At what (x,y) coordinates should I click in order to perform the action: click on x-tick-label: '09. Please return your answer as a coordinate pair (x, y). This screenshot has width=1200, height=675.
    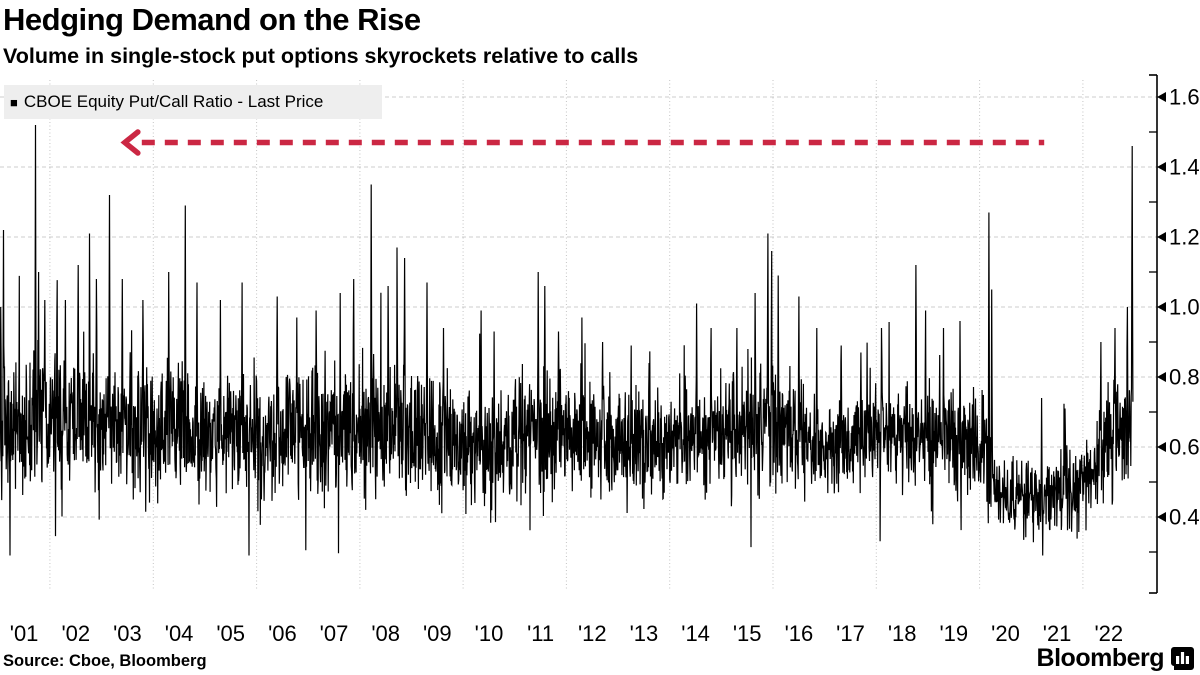
    Looking at the image, I should click on (437, 633).